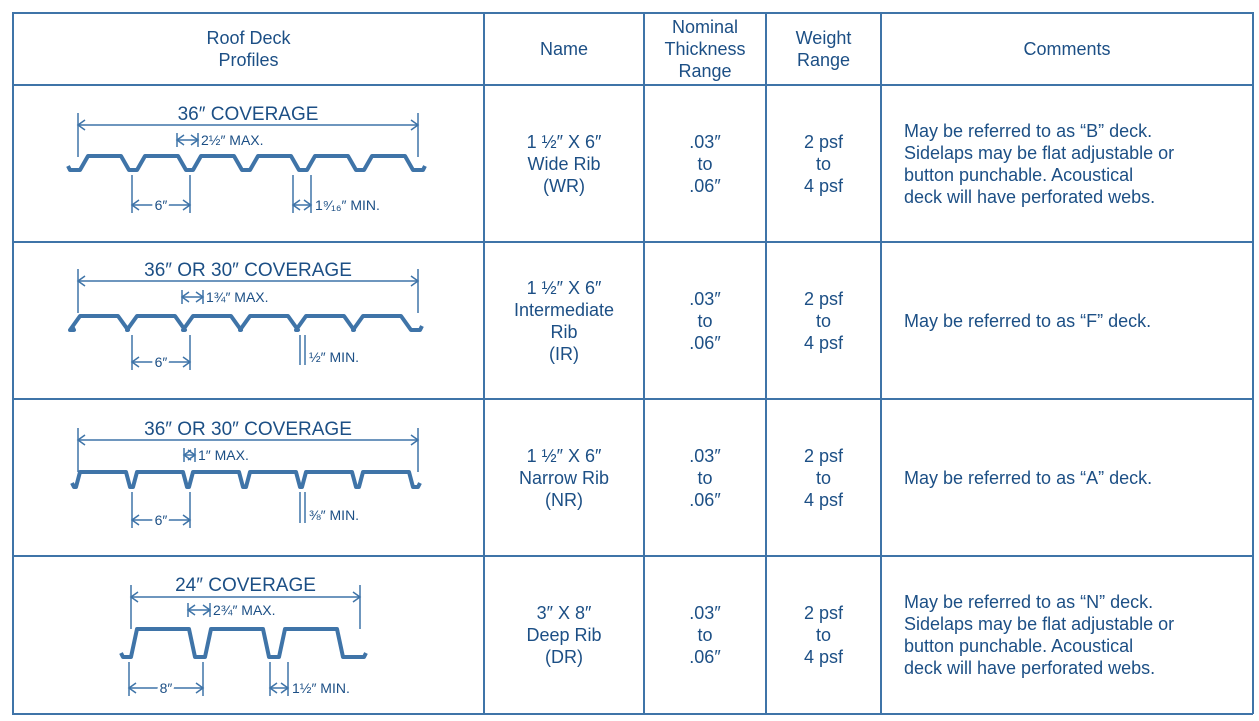 The width and height of the screenshot is (1259, 721). Describe the element at coordinates (237, 297) in the screenshot. I see `max-label: 1¾″ MAX.` at that location.